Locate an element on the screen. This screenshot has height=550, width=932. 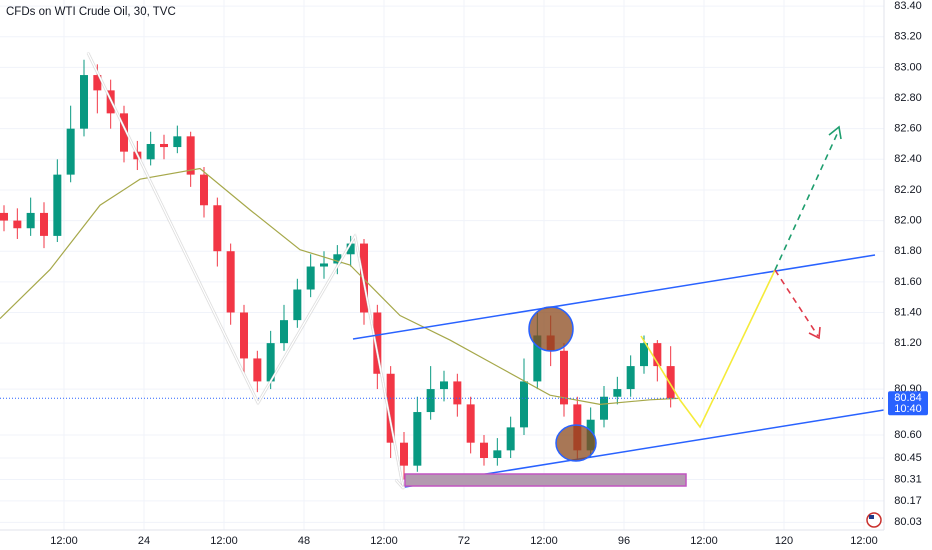
y-tick-label: 81.40 is located at coordinates (908, 312).